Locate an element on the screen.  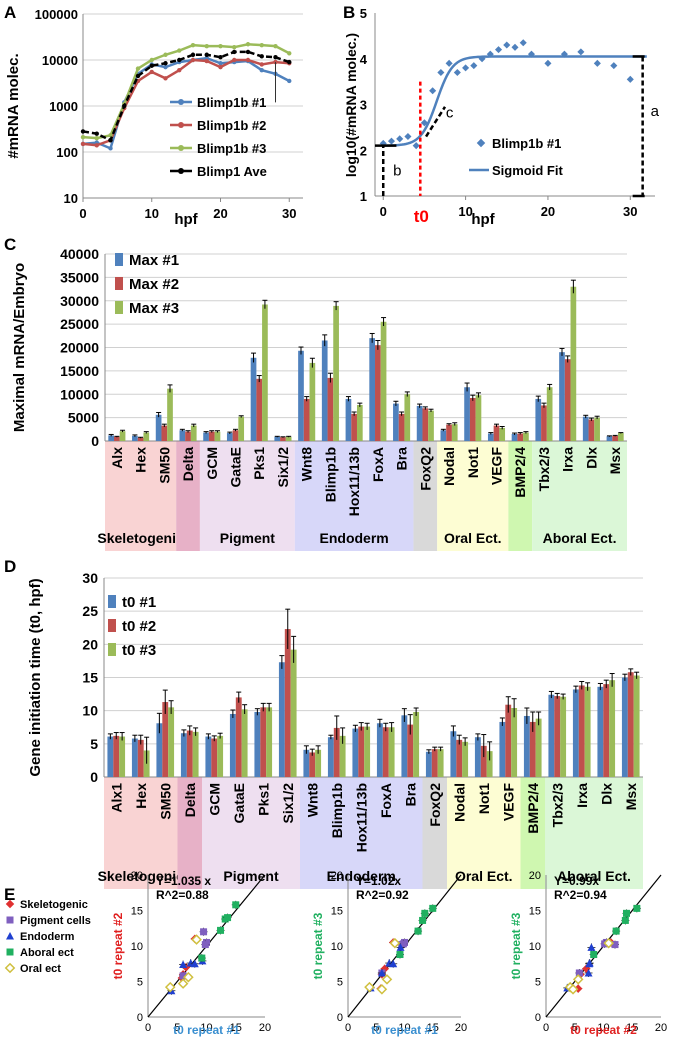
panel-b-ytick-label: 5 is located at coordinates (363, 13).